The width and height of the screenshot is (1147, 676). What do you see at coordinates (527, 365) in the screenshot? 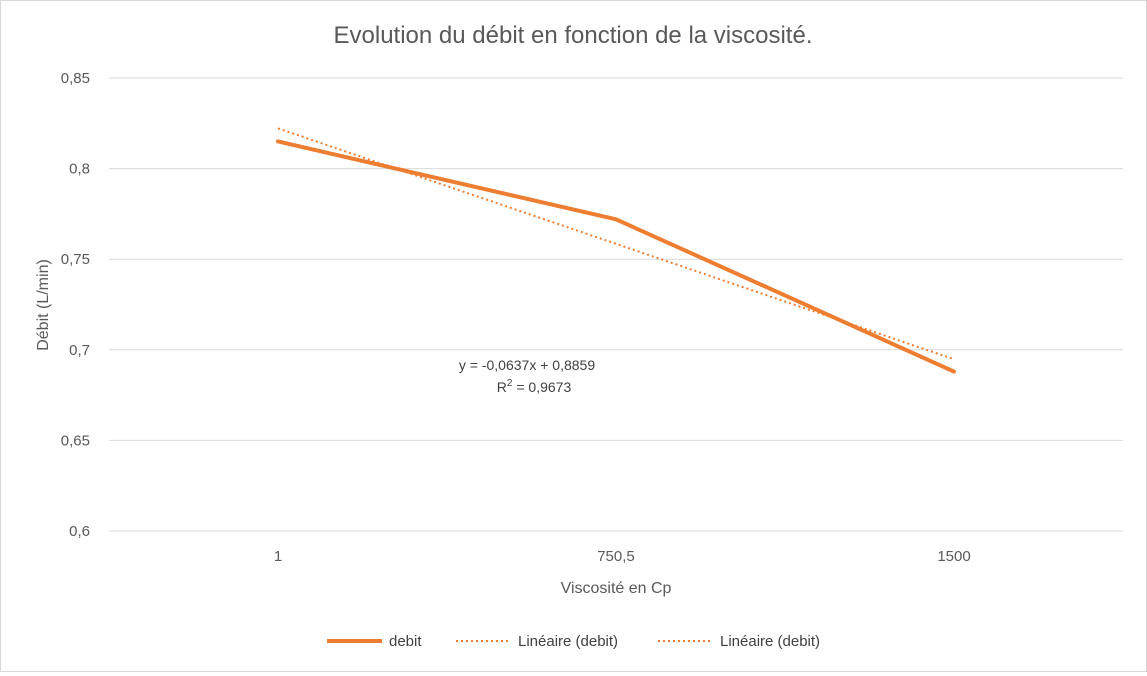
I see `trendline-equation: y = -0,0637x + 0,8859` at bounding box center [527, 365].